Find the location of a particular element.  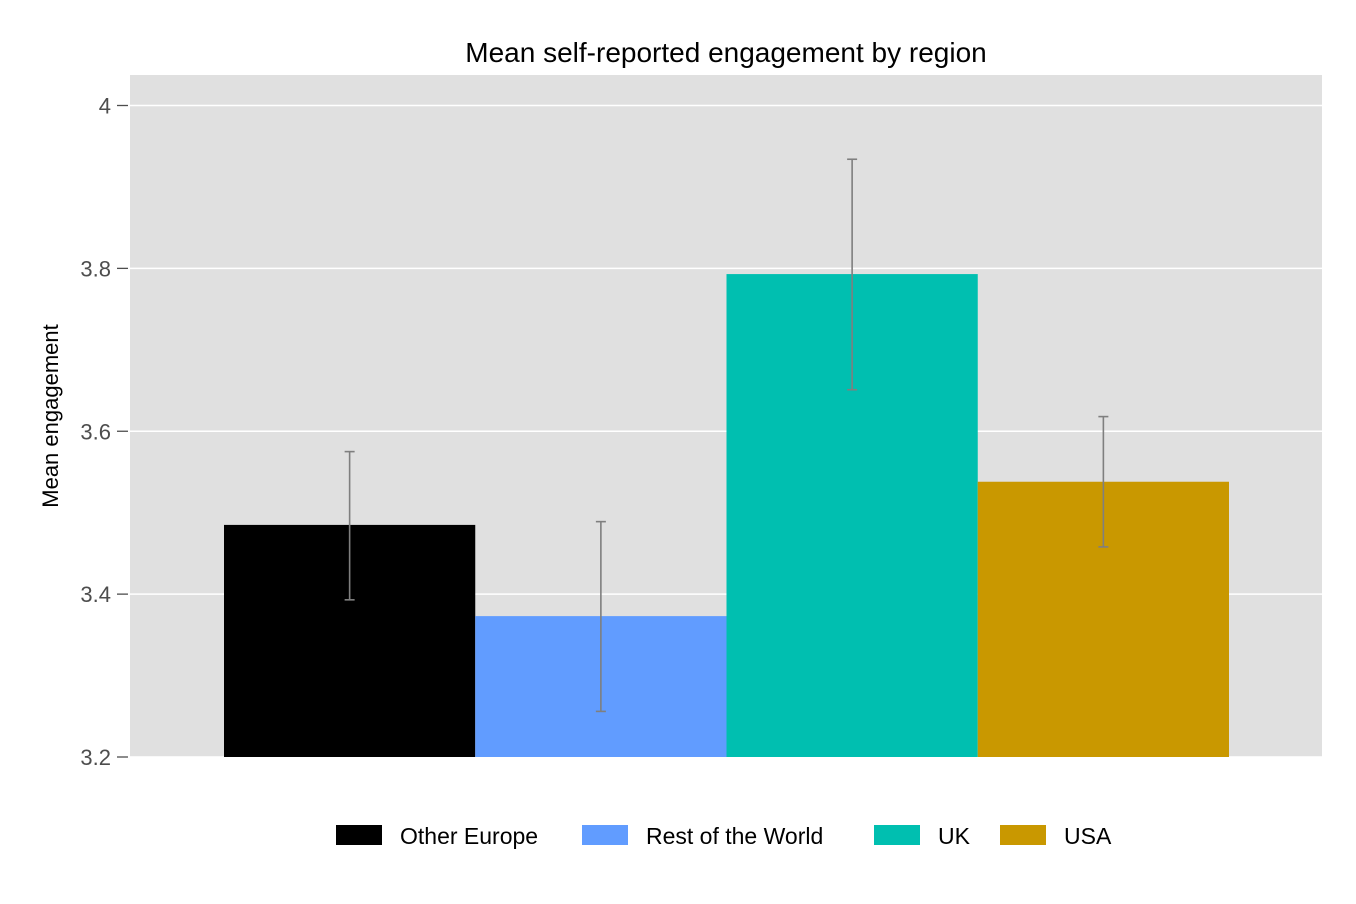

y-axis: 3.2 3.4 3.6 3.8 4 is located at coordinates (104, 432).